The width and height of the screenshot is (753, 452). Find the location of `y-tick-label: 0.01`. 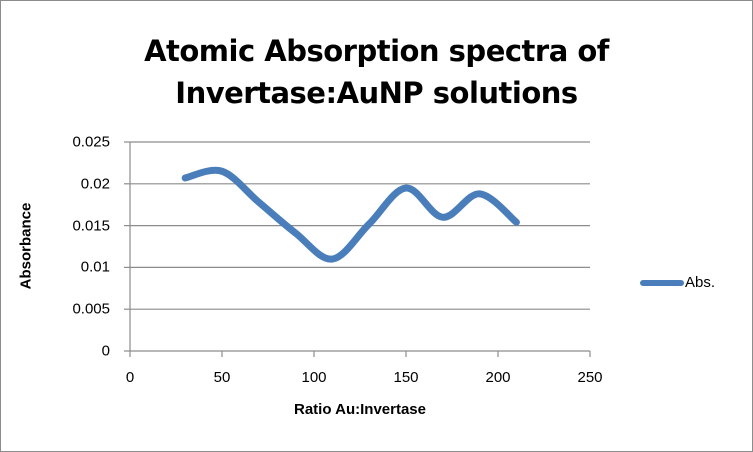

y-tick-label: 0.01 is located at coordinates (95, 267).